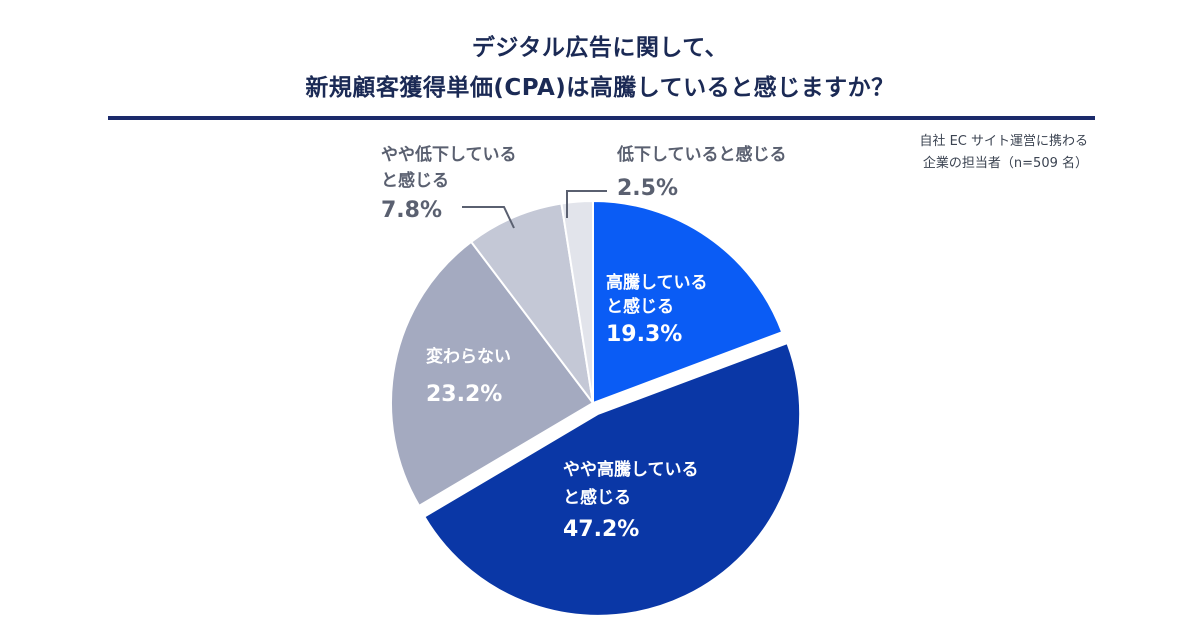 This screenshot has height=630, width=1200. I want to click on slice-label-2-line-2: と感じる, so click(597, 497).